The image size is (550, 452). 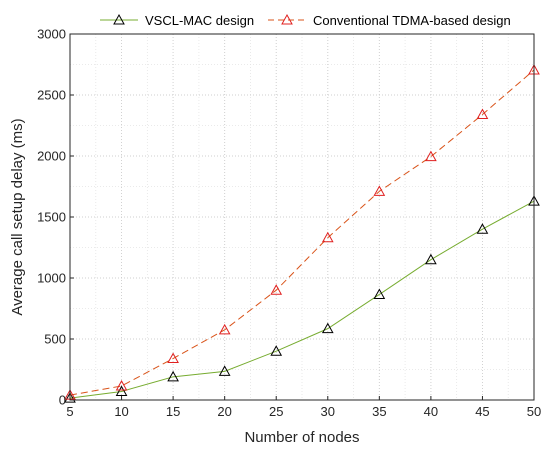 I want to click on legend-marker-vscl, so click(x=119, y=19).